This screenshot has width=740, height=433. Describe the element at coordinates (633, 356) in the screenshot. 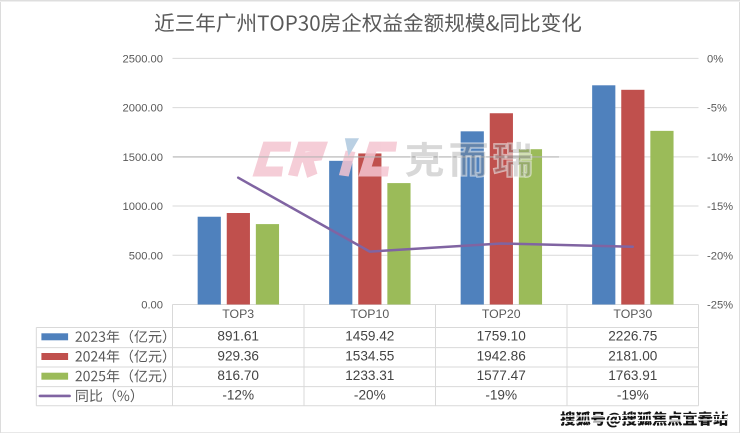

I see `svg-text: 2181.00` at that location.